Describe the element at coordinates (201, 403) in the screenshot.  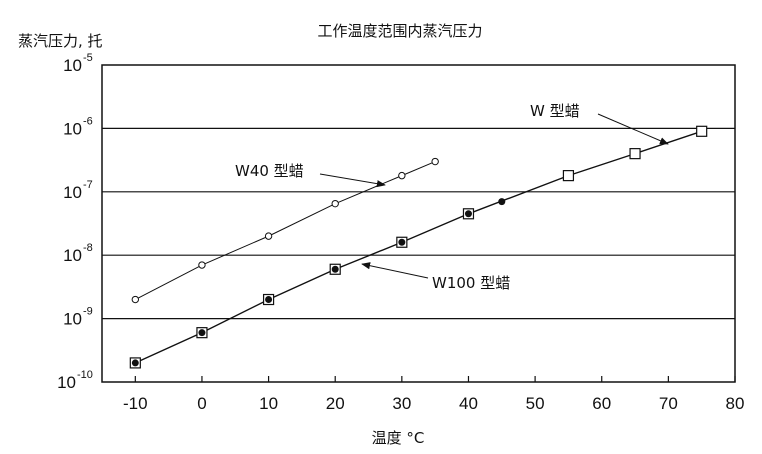
I see `x-tick-label: 0` at that location.